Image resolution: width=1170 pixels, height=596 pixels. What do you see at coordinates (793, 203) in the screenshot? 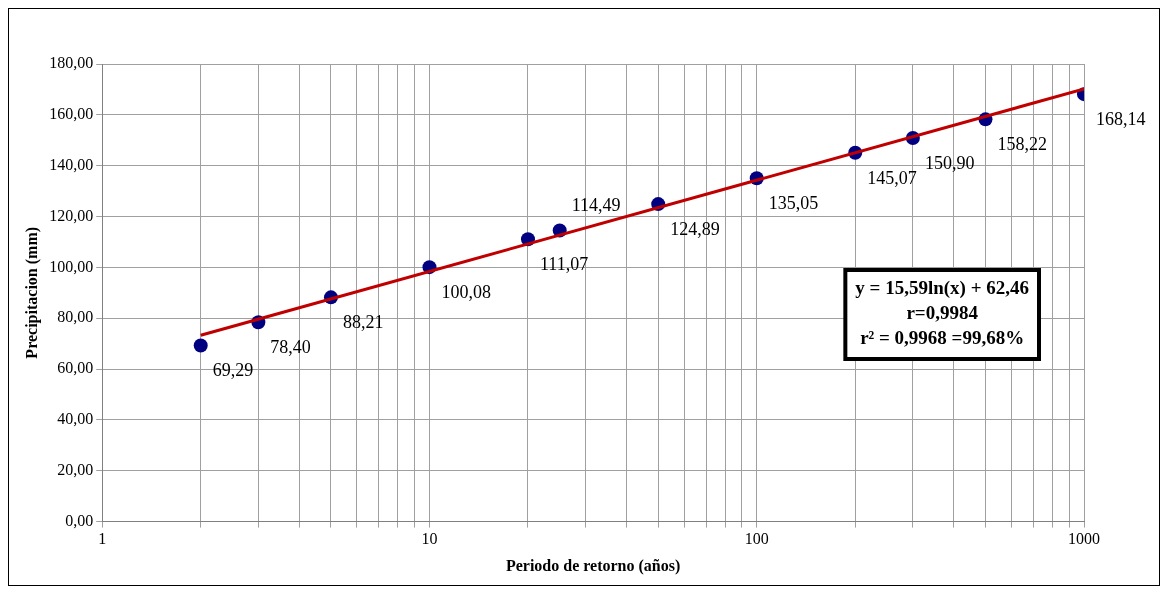
I see `data-label: 135,05` at bounding box center [793, 203].